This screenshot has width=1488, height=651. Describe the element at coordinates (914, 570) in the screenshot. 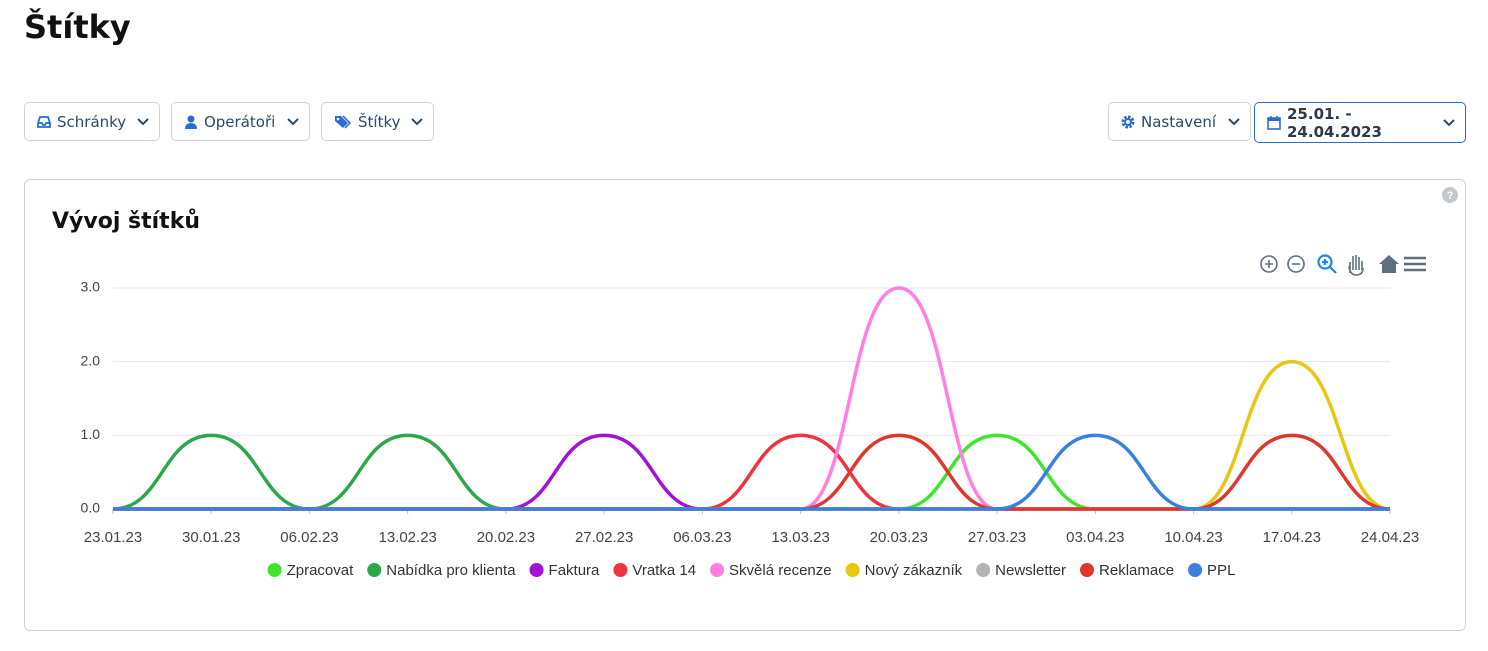

I see `legend-label: Nový zákazník` at that location.